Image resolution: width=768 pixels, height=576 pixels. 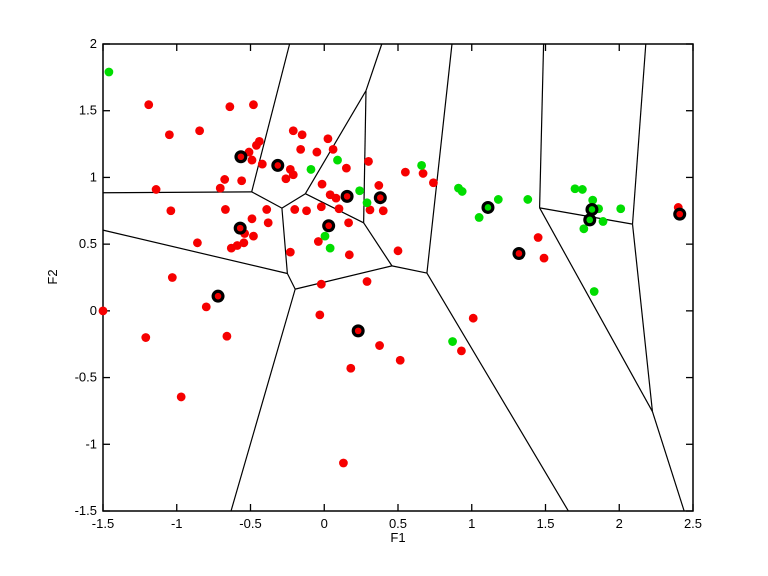 I want to click on x-tick-label: 0, so click(x=324, y=523).